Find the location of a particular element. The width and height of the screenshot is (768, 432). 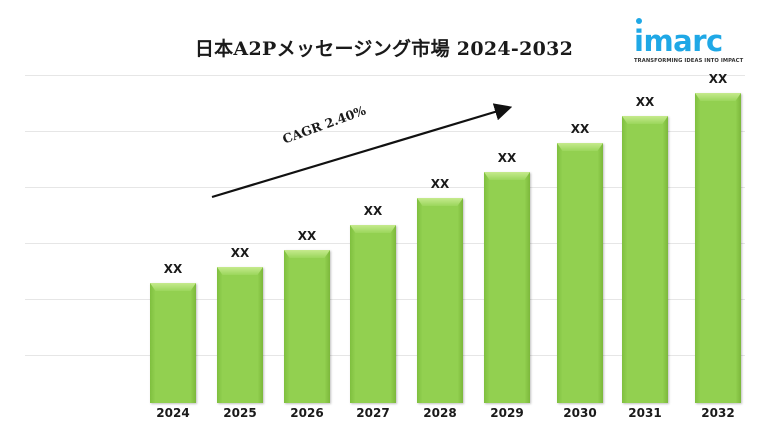

x-tick-label: 2028 is located at coordinates (440, 413).